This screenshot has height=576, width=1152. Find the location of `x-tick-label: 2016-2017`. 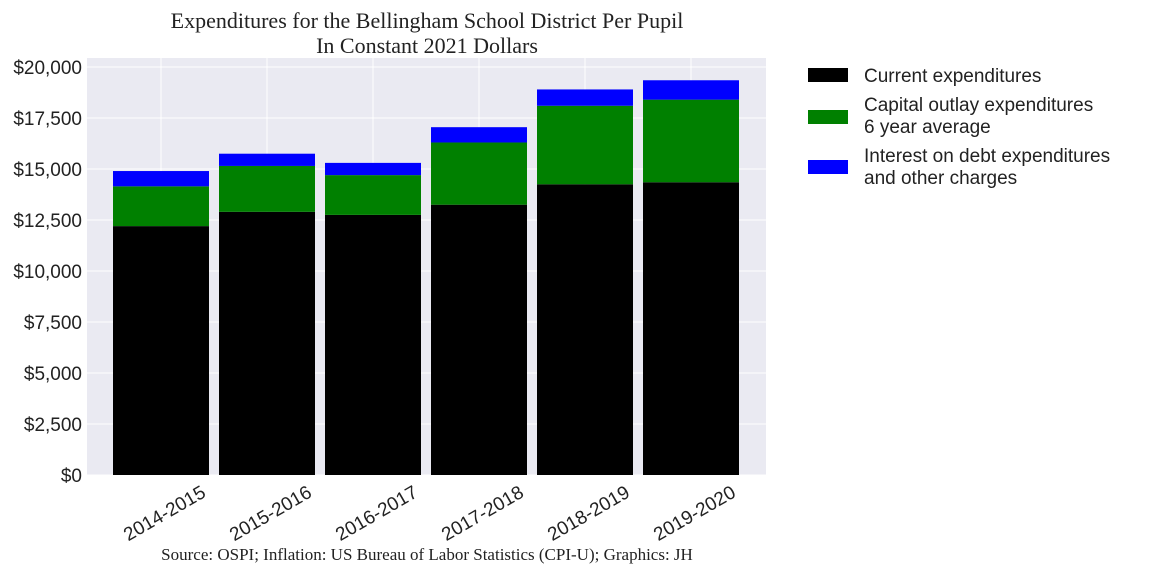

x-tick-label: 2016-2017 is located at coordinates (376, 514).